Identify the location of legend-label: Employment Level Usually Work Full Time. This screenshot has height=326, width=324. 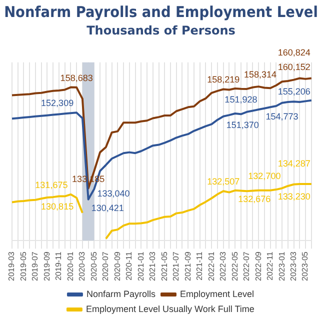
(170, 309).